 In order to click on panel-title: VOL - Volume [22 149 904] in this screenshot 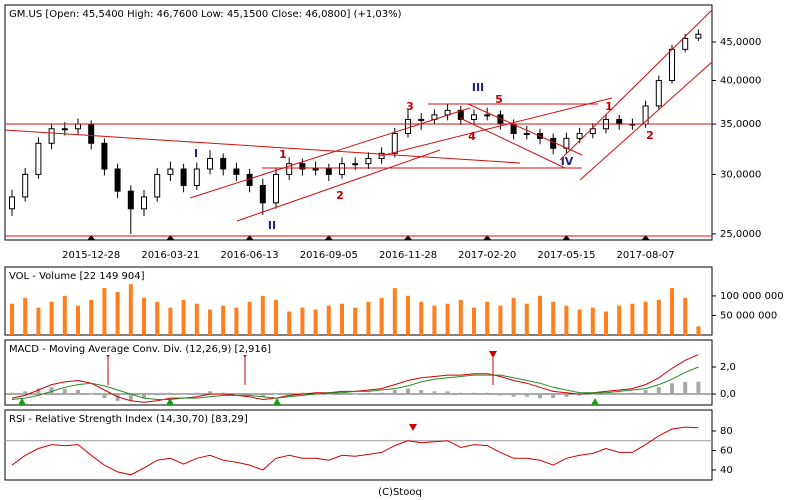, I will do `click(77, 276)`.